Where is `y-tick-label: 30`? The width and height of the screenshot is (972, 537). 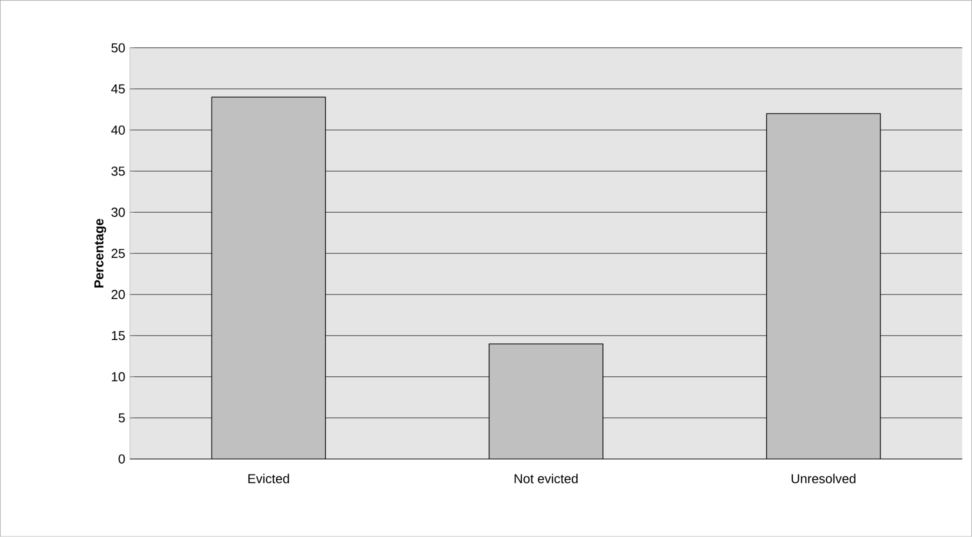 y-tick-label: 30 is located at coordinates (118, 212).